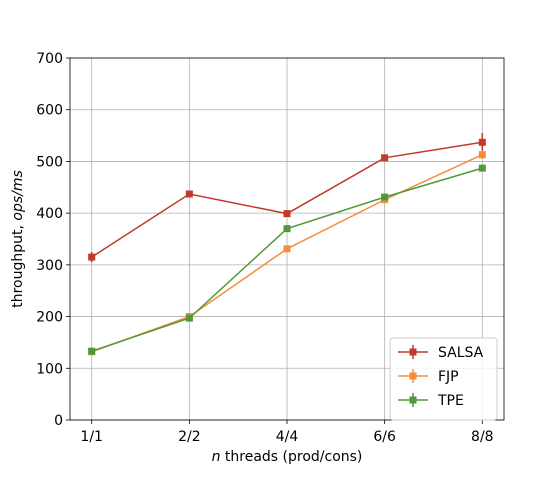  I want to click on legend-entry: SALSA, so click(441, 353).